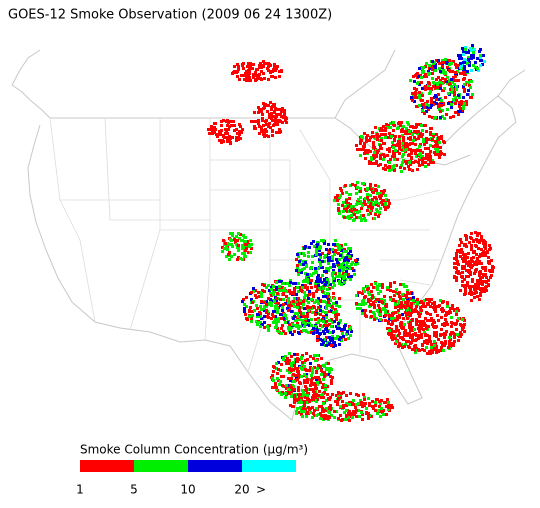  What do you see at coordinates (269, 466) in the screenshot?
I see `color-bar-segment` at bounding box center [269, 466].